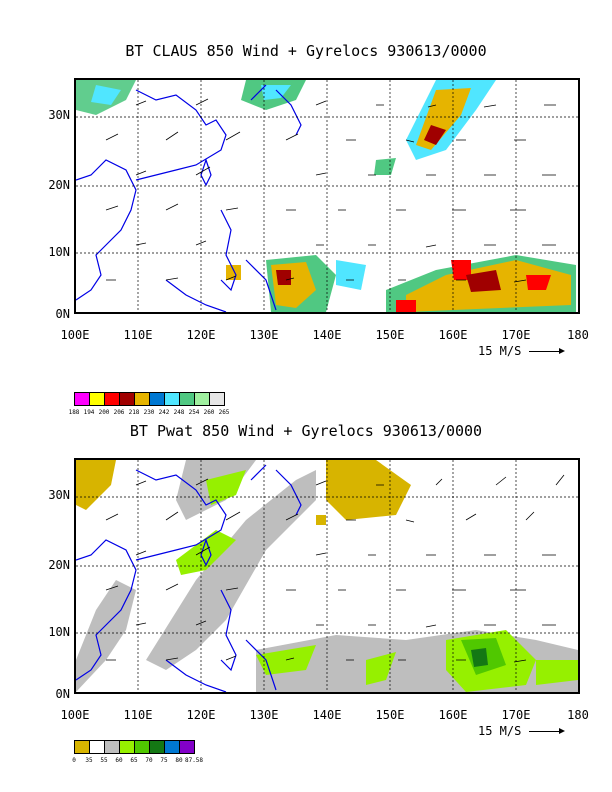 This screenshot has width=612, height=792. Describe the element at coordinates (453, 335) in the screenshot. I see `panel1-lon-160e: 160E` at that location.